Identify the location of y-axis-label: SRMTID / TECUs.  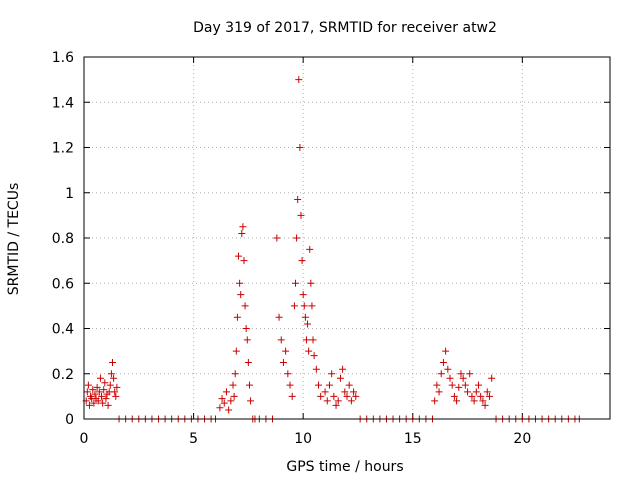
(14, 239).